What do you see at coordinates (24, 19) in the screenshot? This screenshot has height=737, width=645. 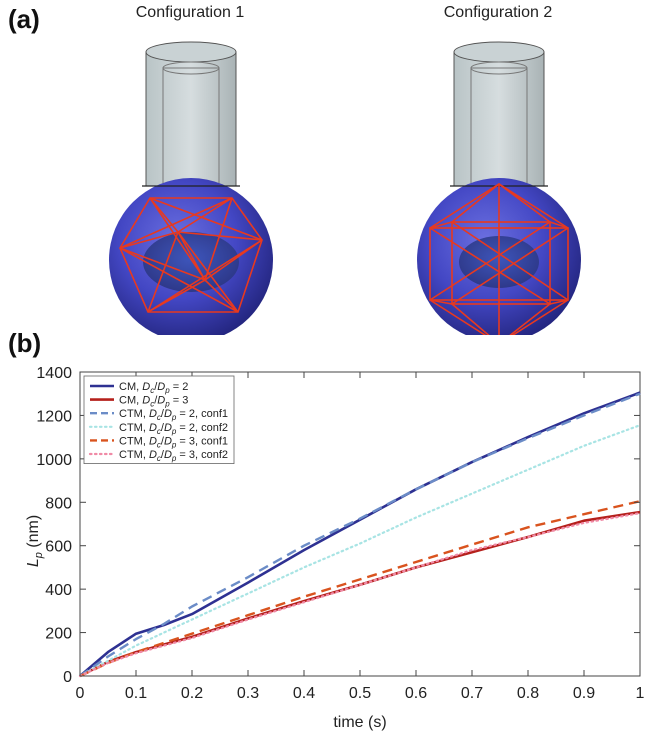 I see `panel-a-label: (a)` at bounding box center [24, 19].